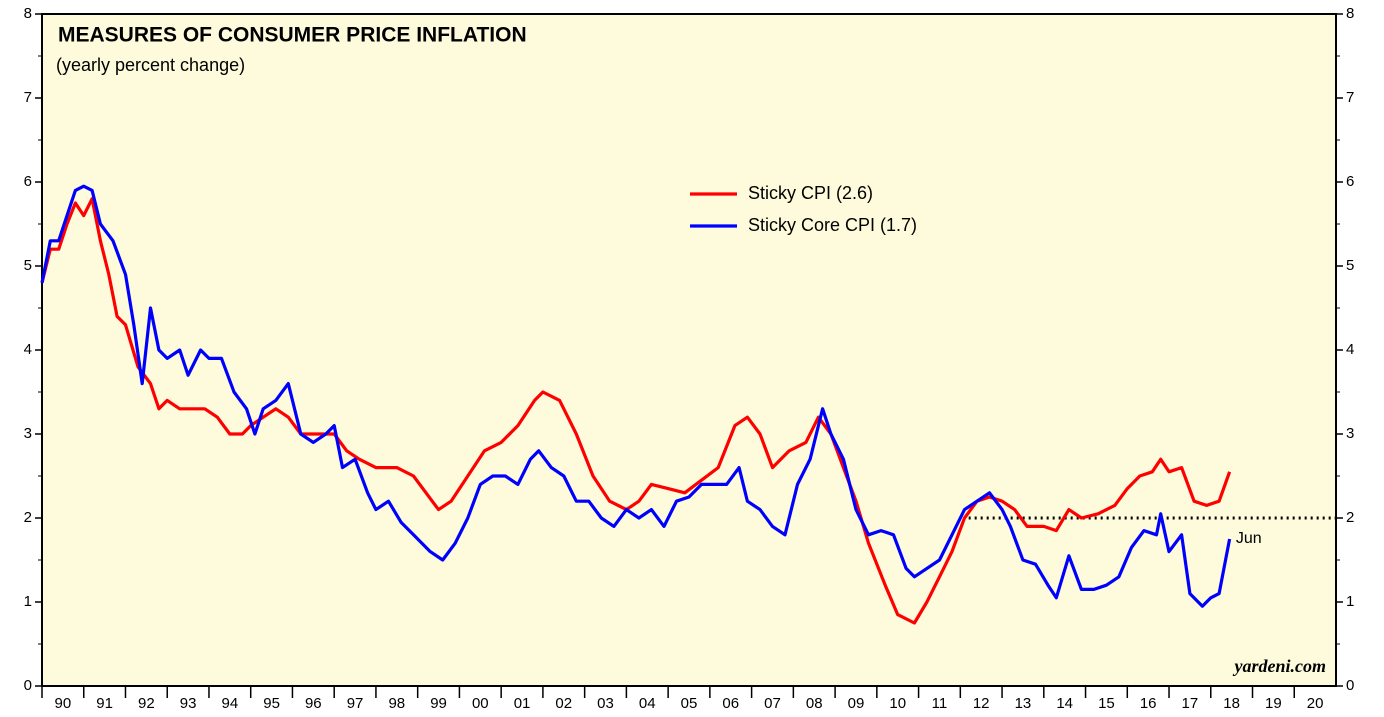 Image resolution: width=1384 pixels, height=717 pixels. I want to click on x-tick-label: 06, so click(730, 703).